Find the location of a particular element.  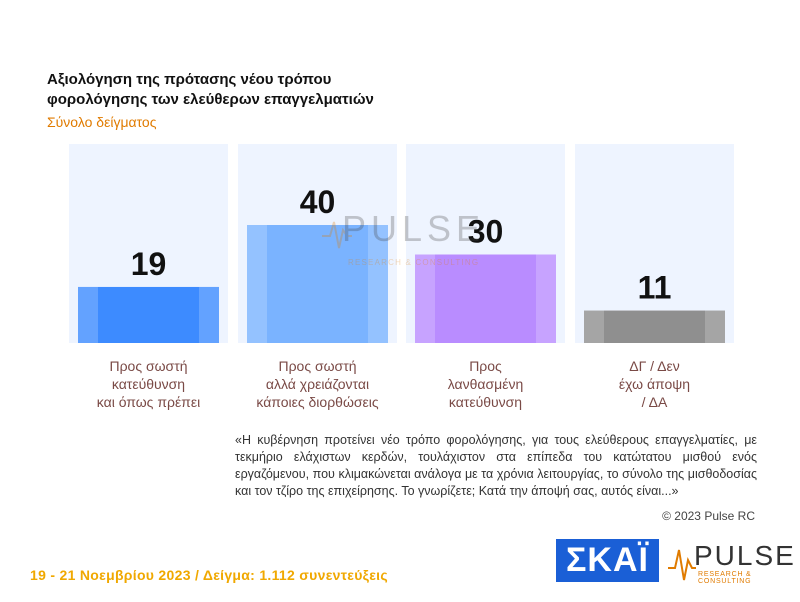

pulse-logo: PULSE RESEARCH & CONSULTING is located at coordinates (732, 562).